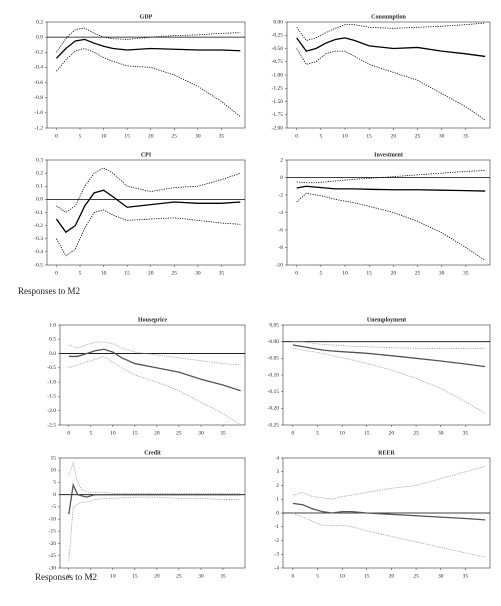 The height and width of the screenshot is (606, 501). What do you see at coordinates (51, 397) in the screenshot?
I see `y-tick-label: -1.5` at bounding box center [51, 397].